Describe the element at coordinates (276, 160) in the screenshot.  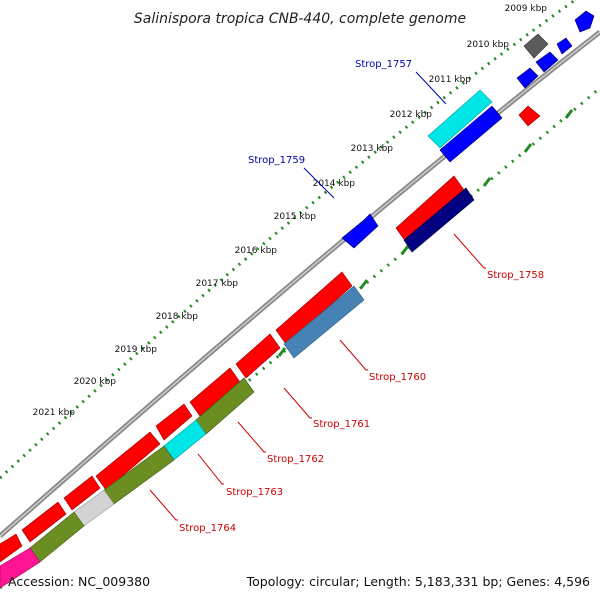
I see `gene-label: Strop_1759` at that location.